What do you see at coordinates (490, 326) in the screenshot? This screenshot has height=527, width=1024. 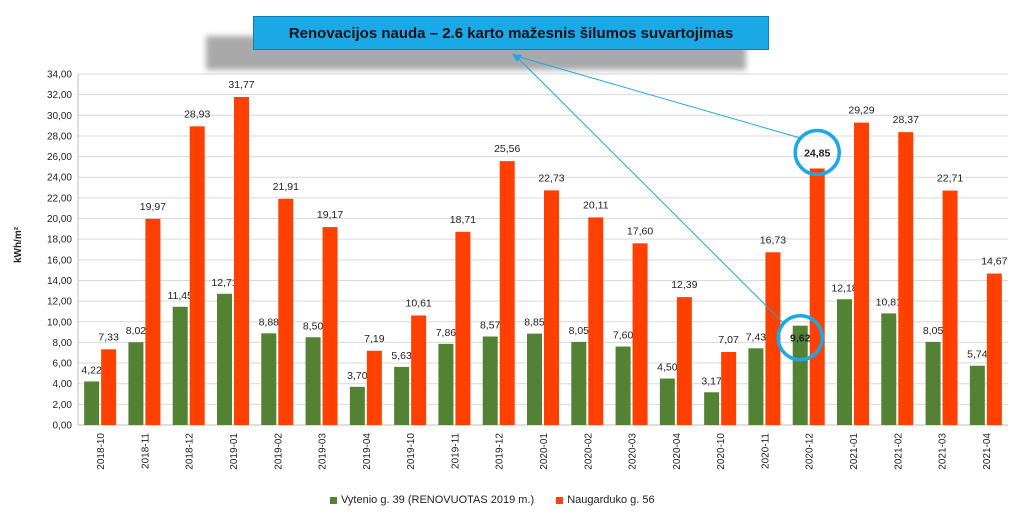 I see `data-label: 8,57` at bounding box center [490, 326].